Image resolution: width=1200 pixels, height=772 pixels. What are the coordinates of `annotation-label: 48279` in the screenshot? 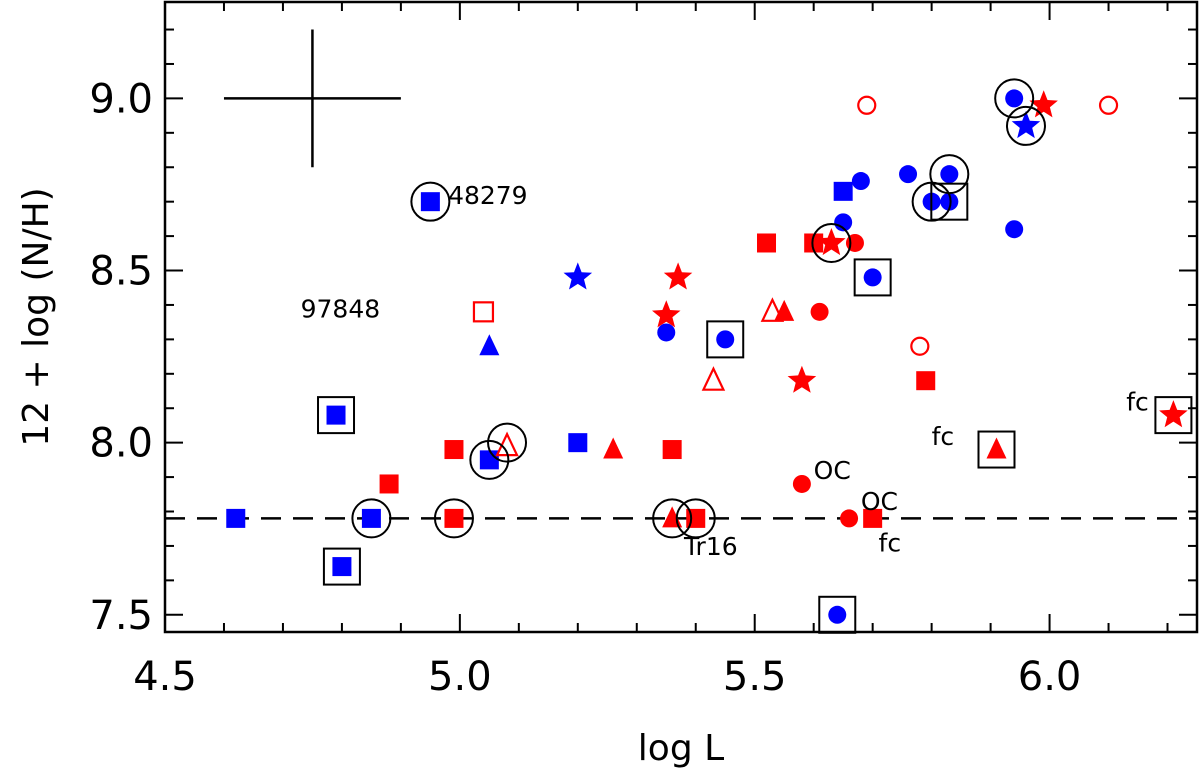 It's located at (488, 195).